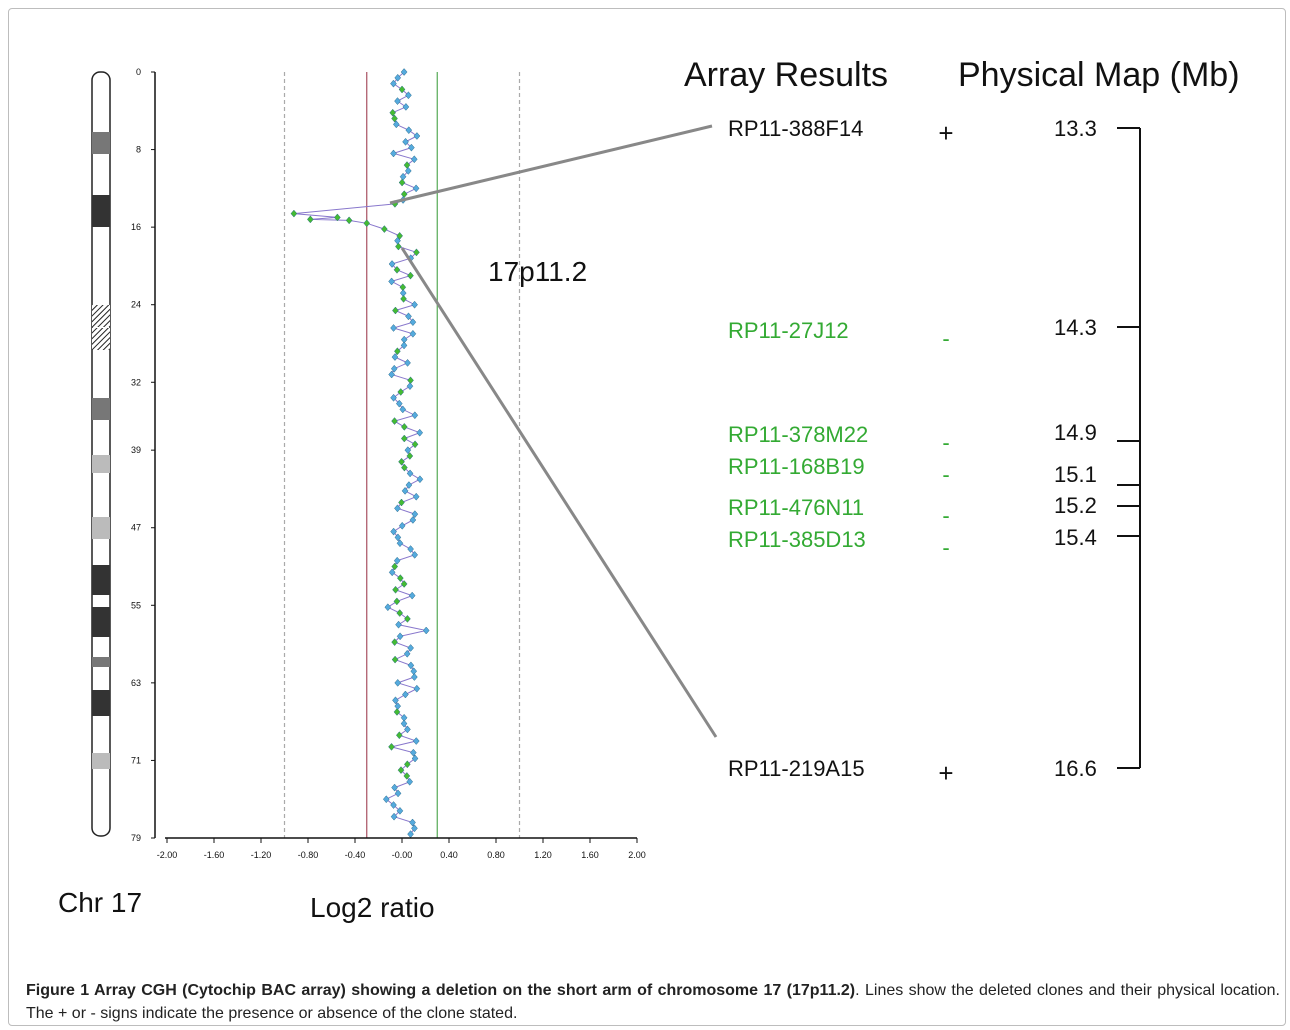 The height and width of the screenshot is (1030, 1290). What do you see at coordinates (372, 907) in the screenshot?
I see `x-axis-label: Log2 ratio` at bounding box center [372, 907].